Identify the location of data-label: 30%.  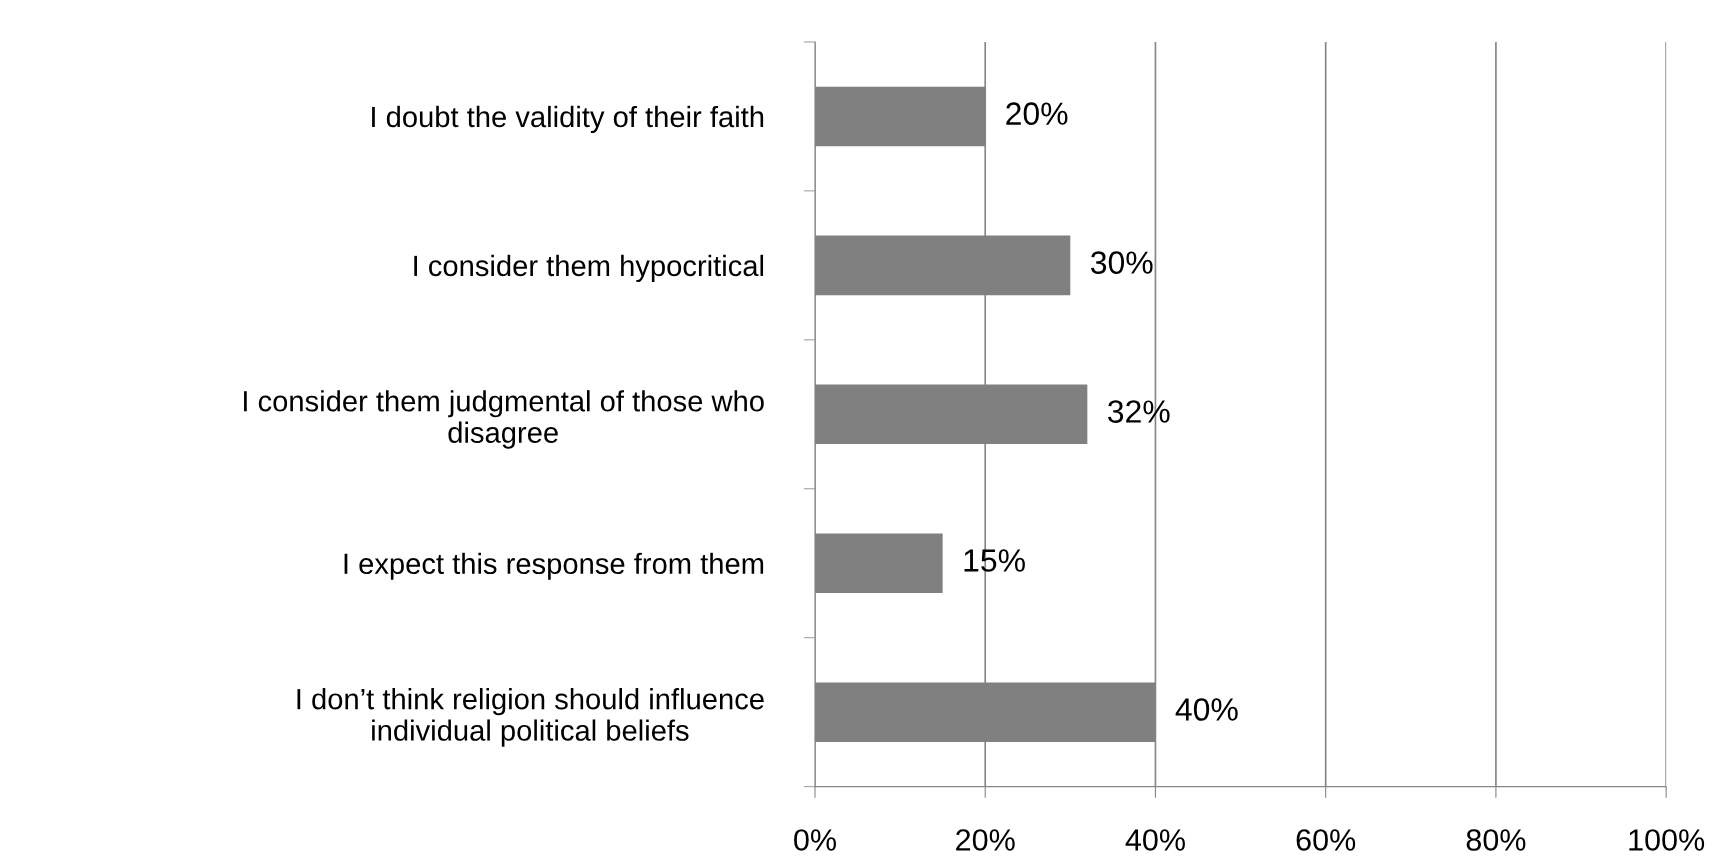
(1121, 262).